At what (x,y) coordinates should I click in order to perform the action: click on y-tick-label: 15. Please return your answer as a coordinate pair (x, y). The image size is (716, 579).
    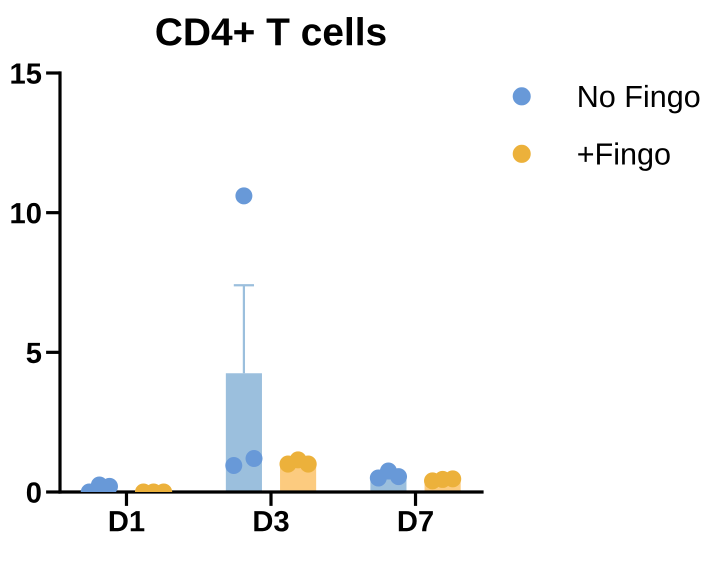
    Looking at the image, I should click on (26, 74).